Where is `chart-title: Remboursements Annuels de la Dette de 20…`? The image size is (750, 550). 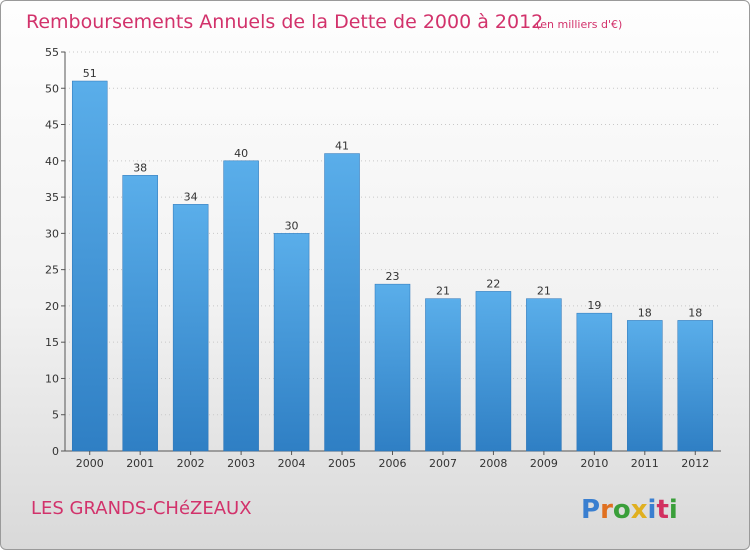 chart-title: Remboursements Annuels de la Dette de 20… is located at coordinates (284, 22).